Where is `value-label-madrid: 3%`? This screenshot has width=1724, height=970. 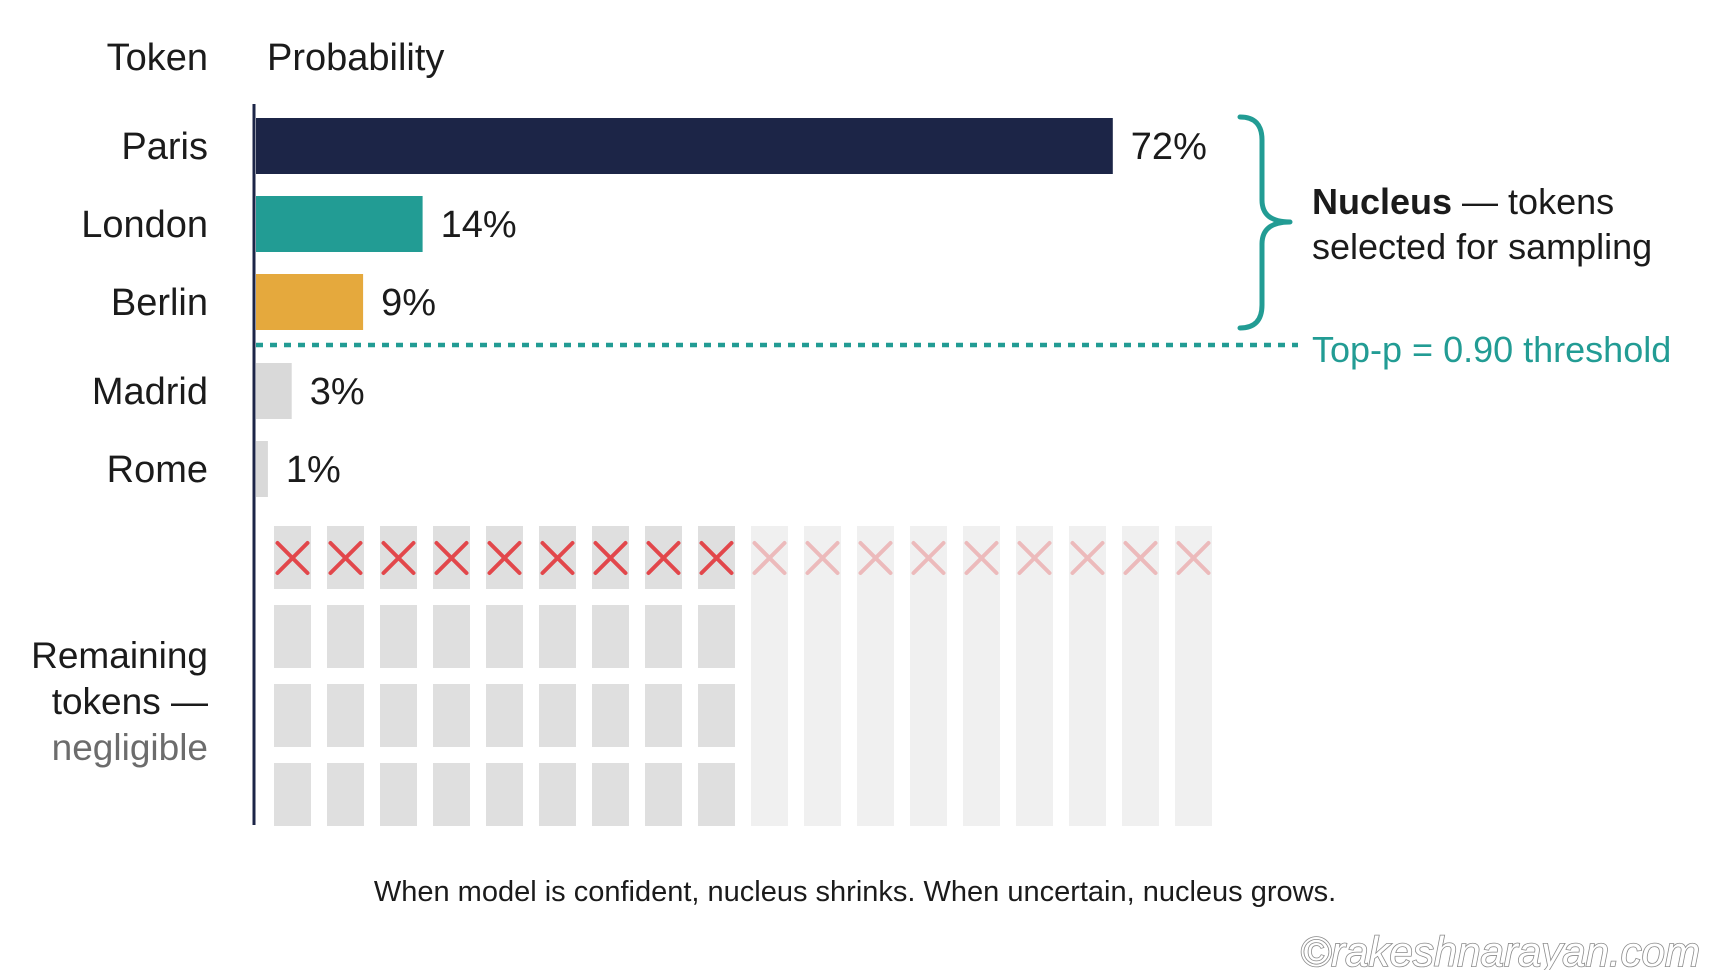
value-label-madrid: 3% is located at coordinates (337, 392).